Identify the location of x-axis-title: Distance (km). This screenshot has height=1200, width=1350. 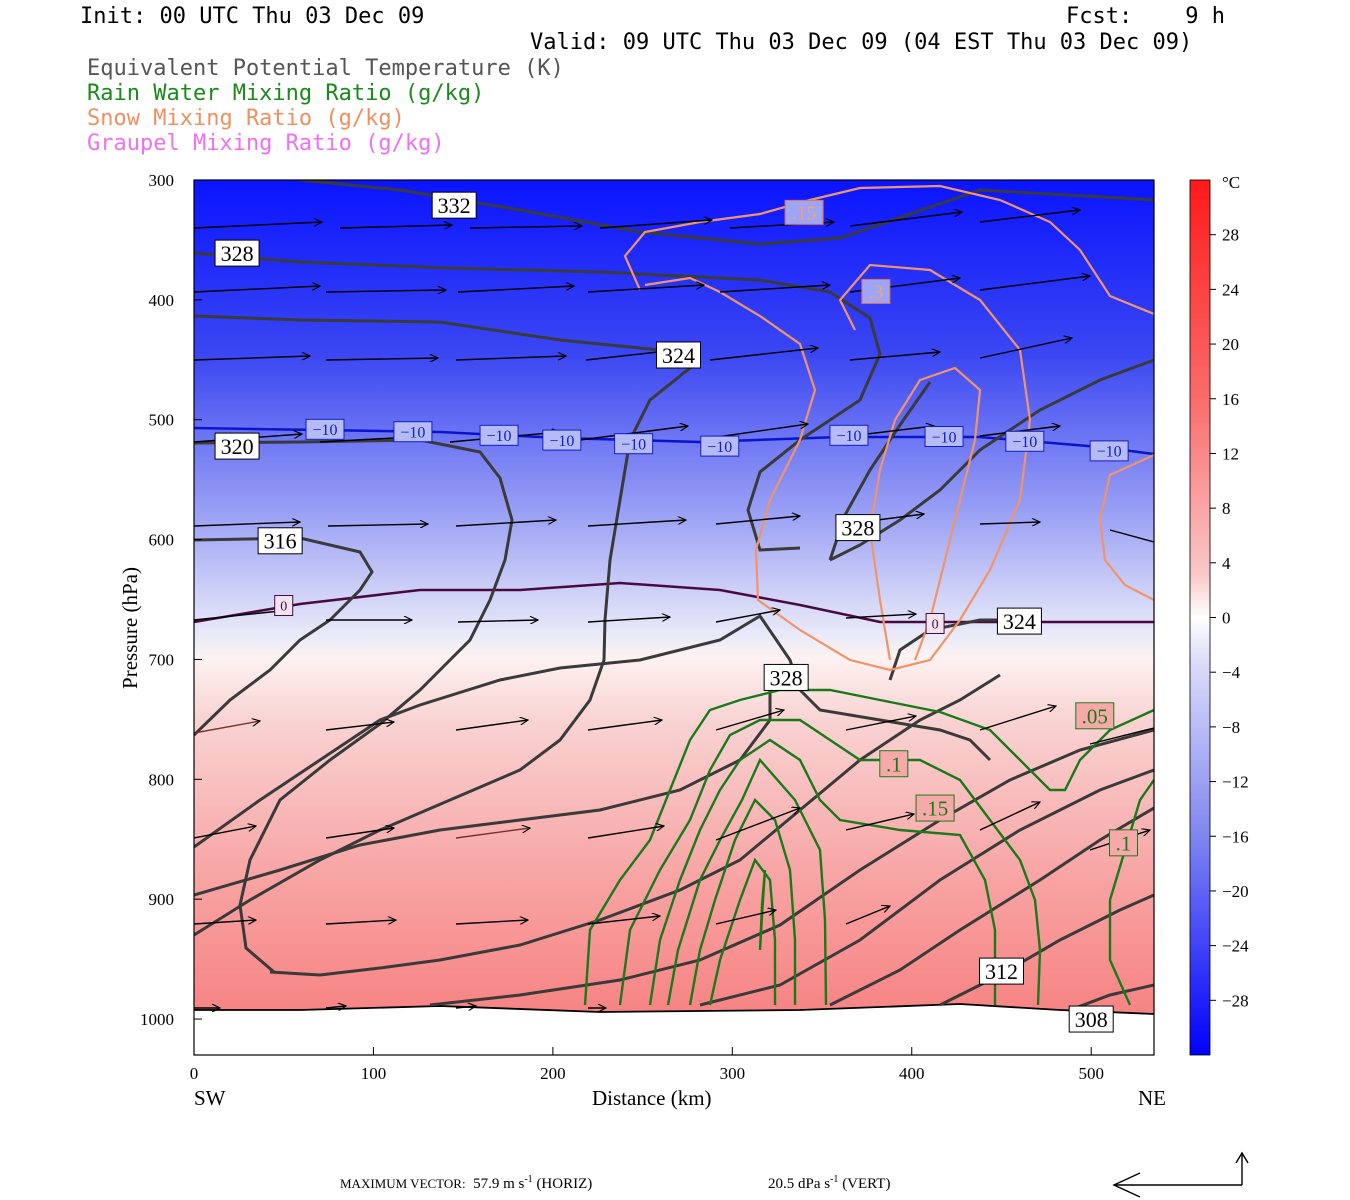
(652, 1098).